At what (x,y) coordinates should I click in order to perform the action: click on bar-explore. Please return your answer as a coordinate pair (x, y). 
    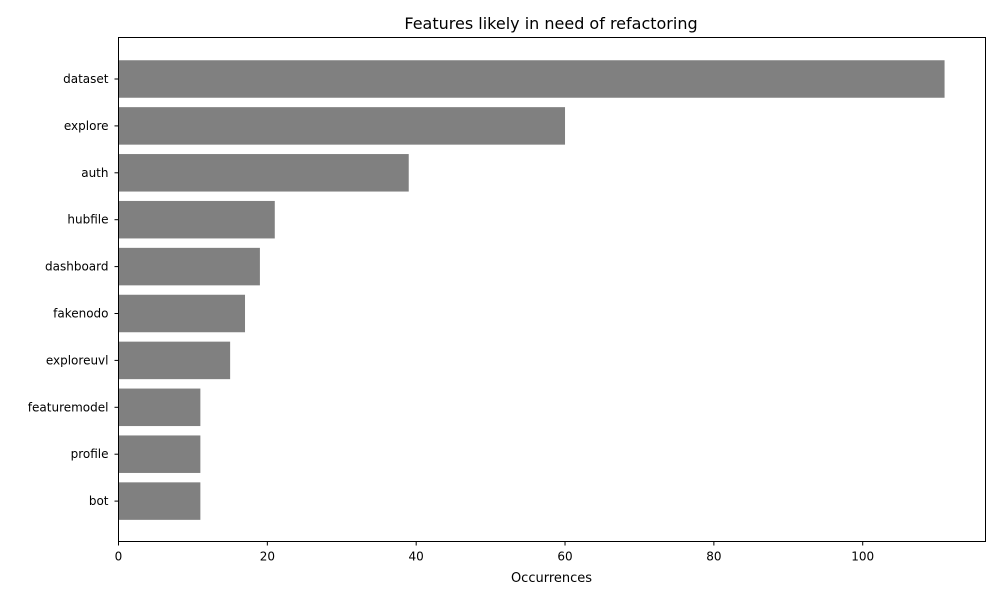
    Looking at the image, I should click on (342, 126).